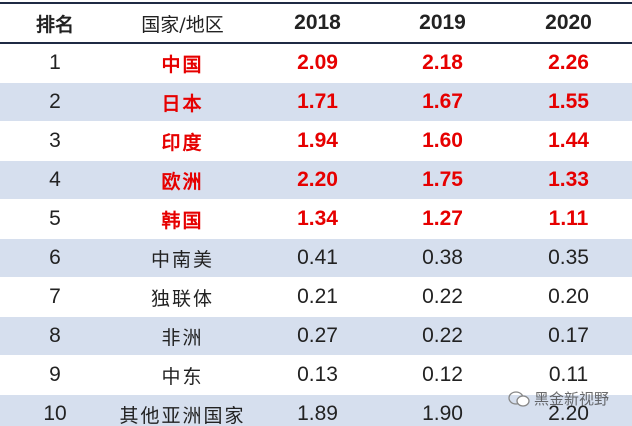 The height and width of the screenshot is (426, 632). What do you see at coordinates (568, 258) in the screenshot?
I see `table-cell: 0.35` at bounding box center [568, 258].